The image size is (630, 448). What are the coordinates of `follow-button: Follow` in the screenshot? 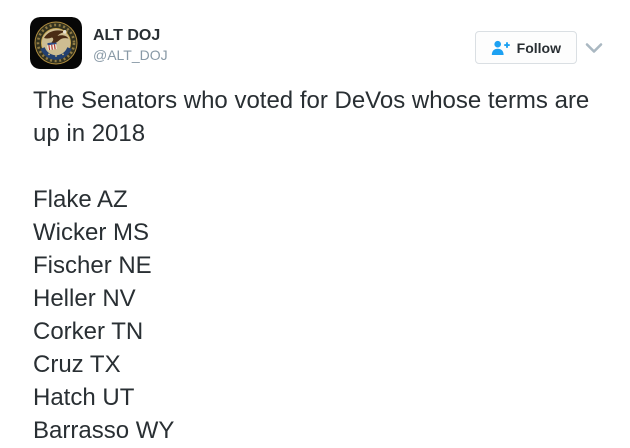 It's located at (525, 47).